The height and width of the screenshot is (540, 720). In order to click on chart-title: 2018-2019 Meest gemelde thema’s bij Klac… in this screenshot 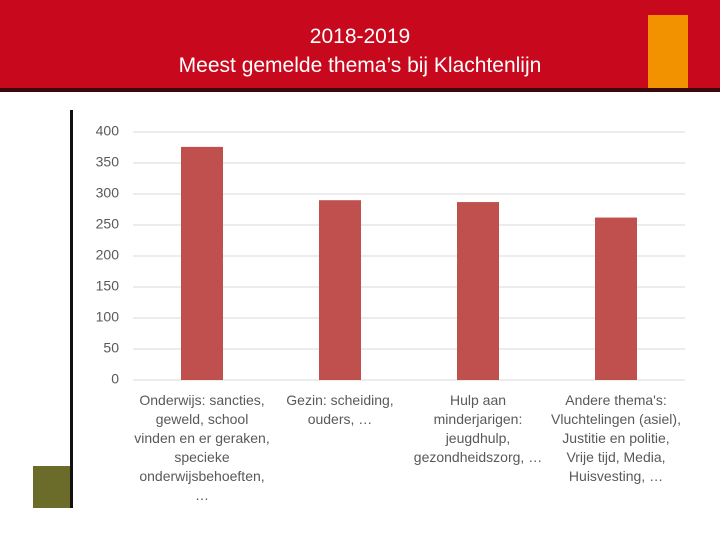, I will do `click(360, 51)`.